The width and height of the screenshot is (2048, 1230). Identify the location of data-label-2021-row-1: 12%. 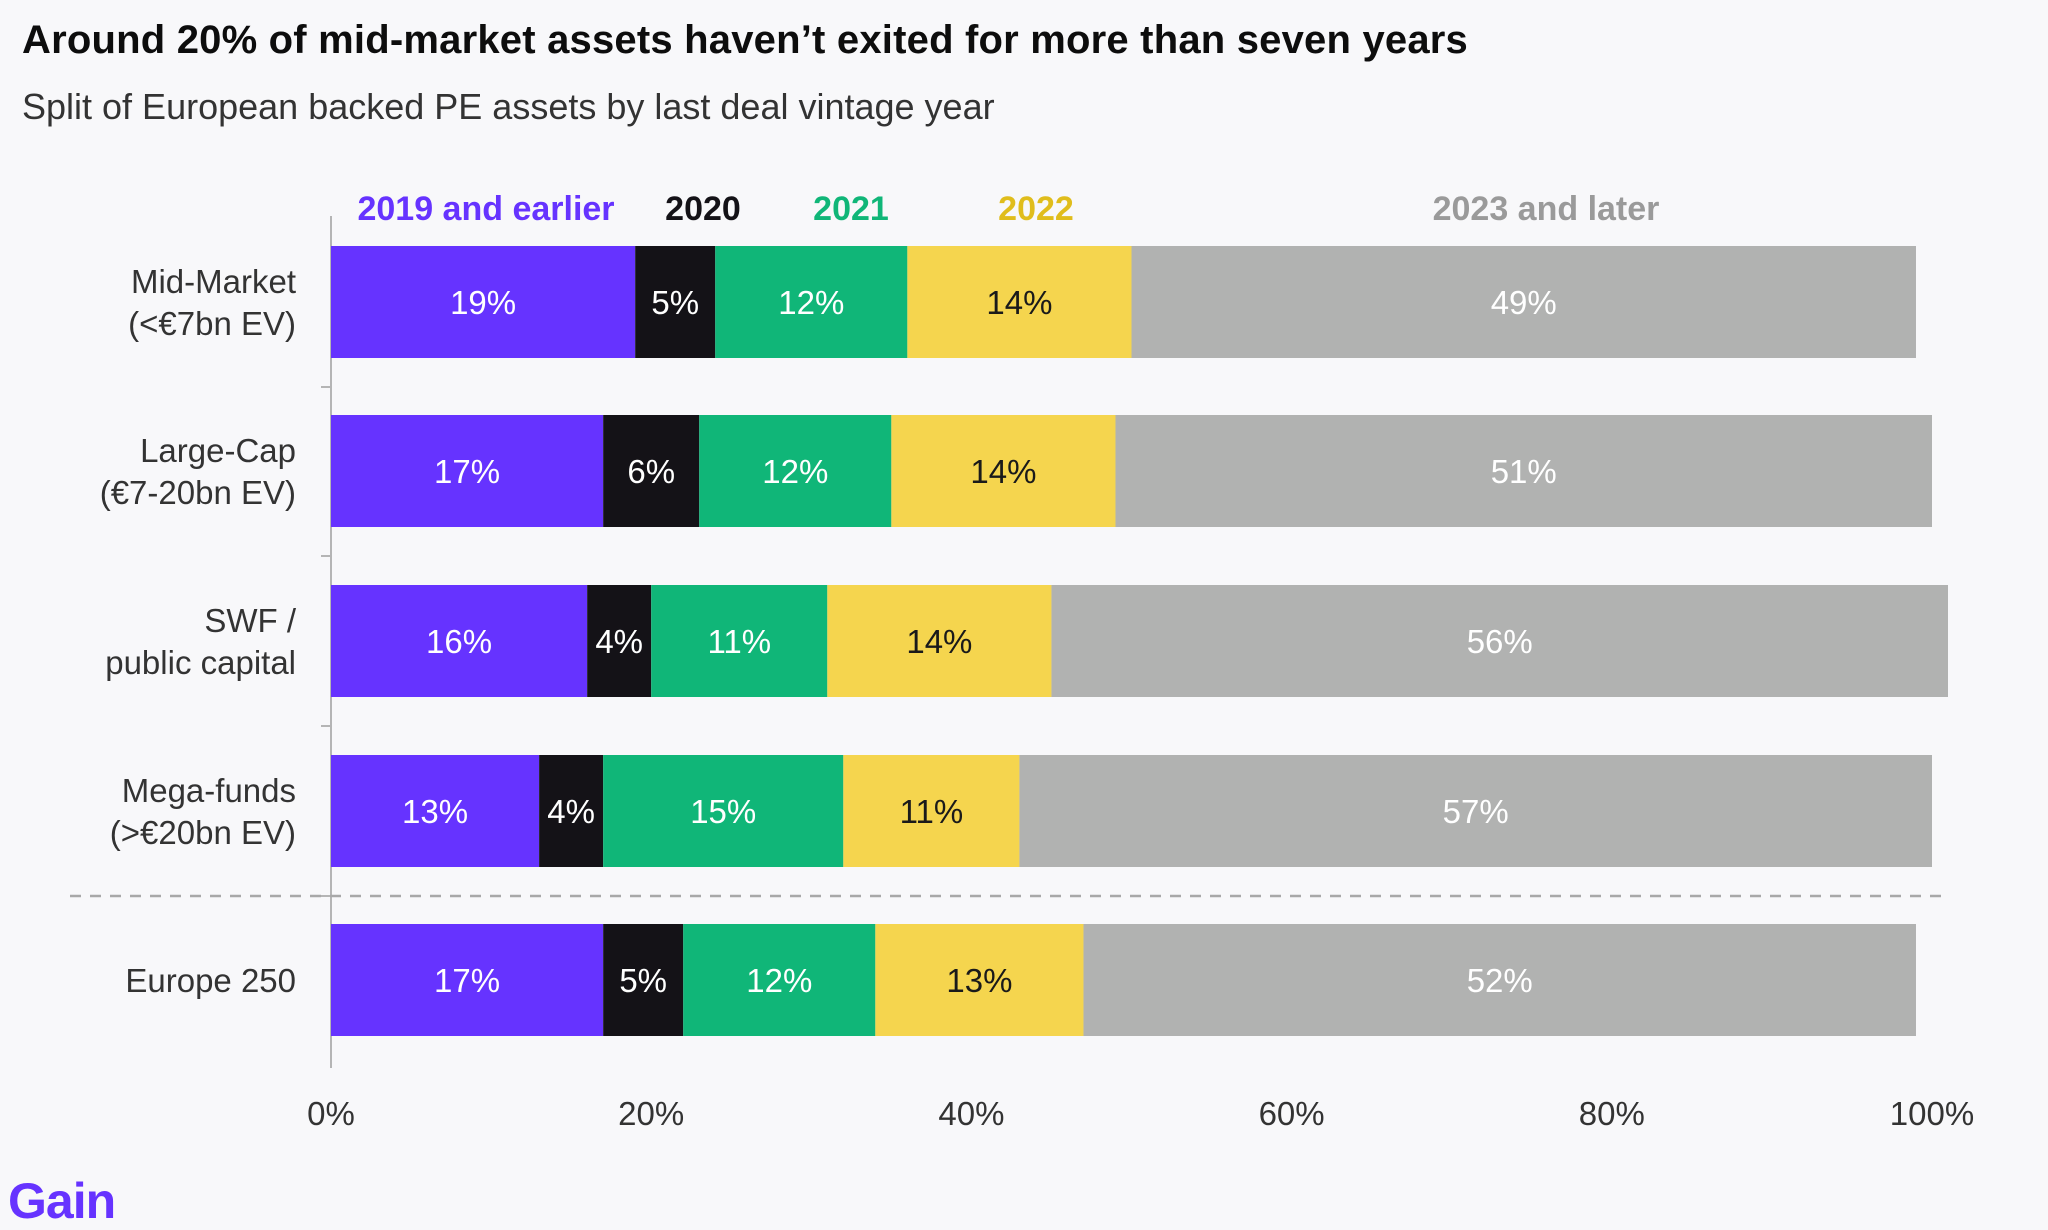
(811, 302).